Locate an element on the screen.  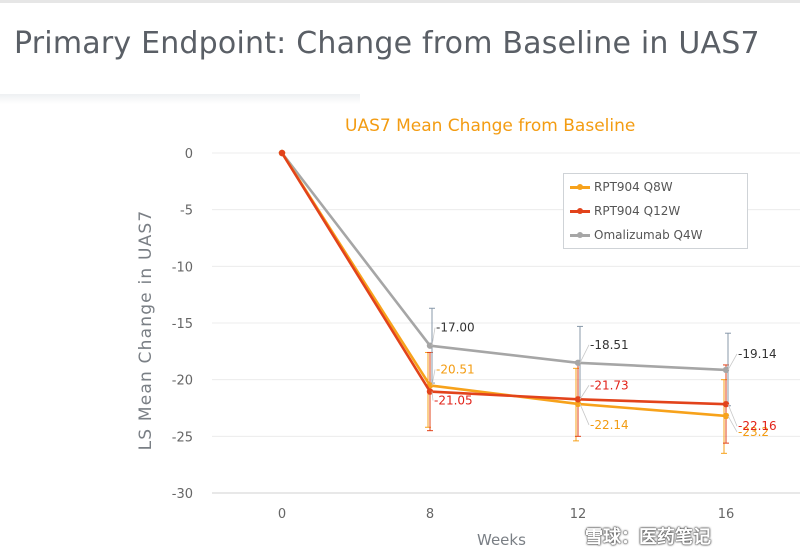
y-tick-label: 0 is located at coordinates (189, 154).